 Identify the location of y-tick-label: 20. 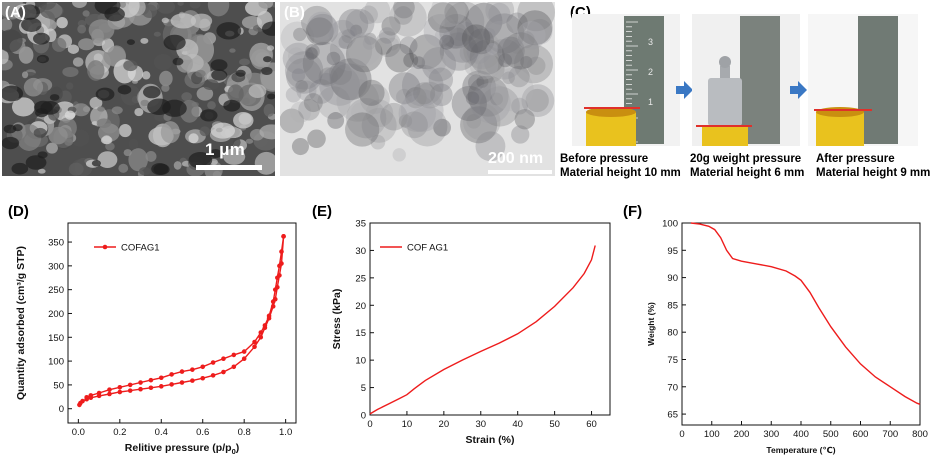
(360, 306).